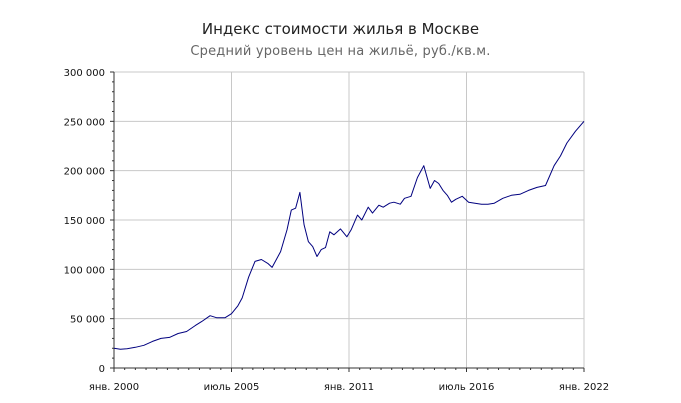  What do you see at coordinates (114, 387) in the screenshot?
I see `x-tick-label: янв. 2000` at bounding box center [114, 387].